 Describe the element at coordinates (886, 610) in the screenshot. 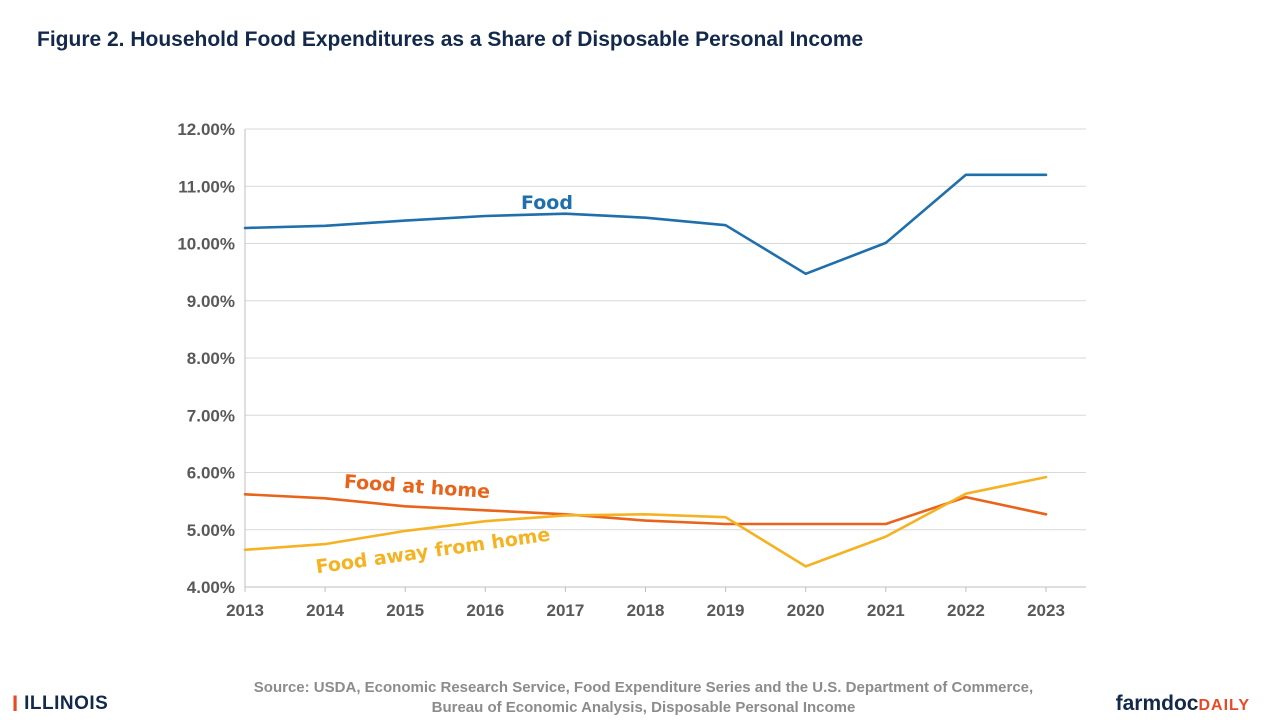

I see `x-tick-label: 2021` at that location.